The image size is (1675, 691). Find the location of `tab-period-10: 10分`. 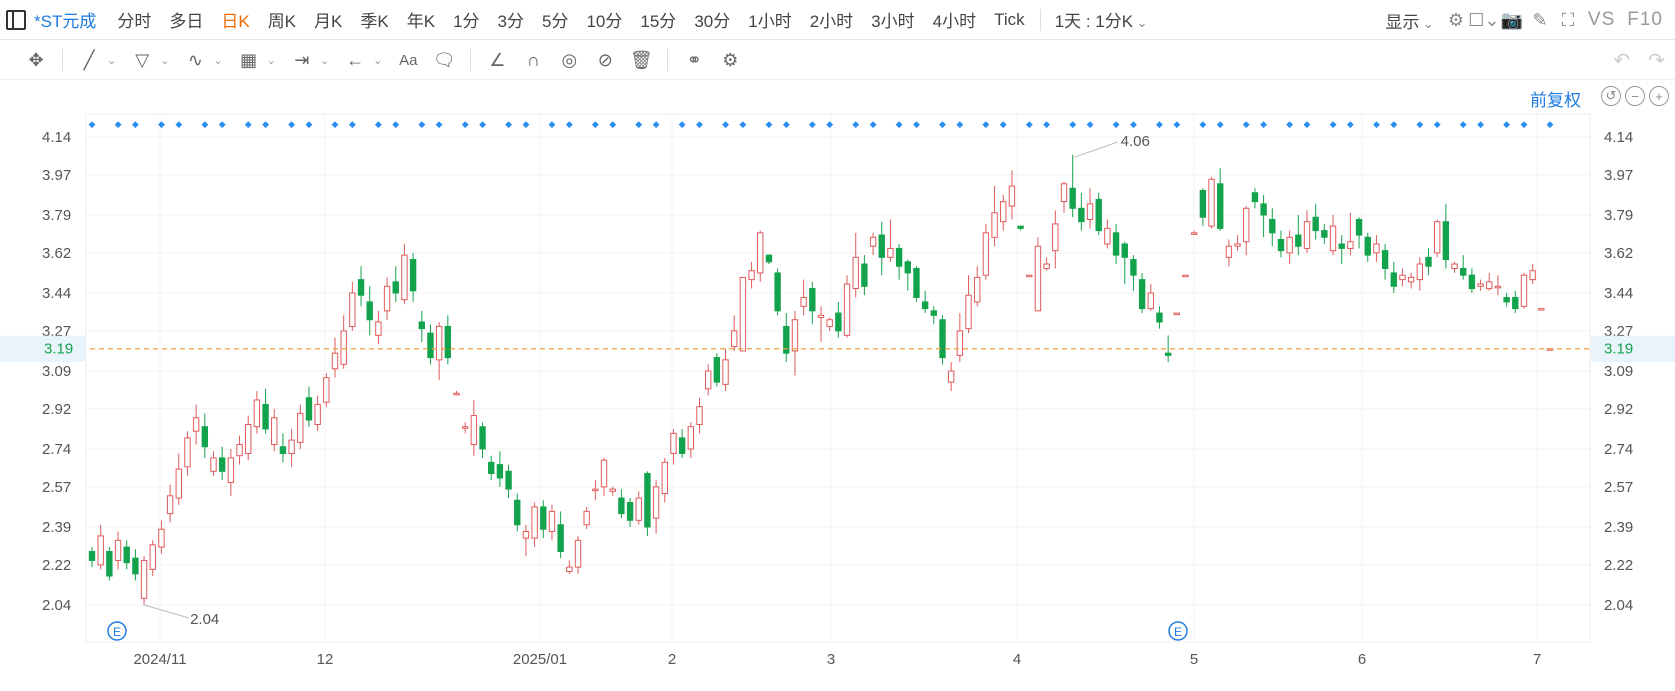

tab-period-10: 10分 is located at coordinates (604, 21).